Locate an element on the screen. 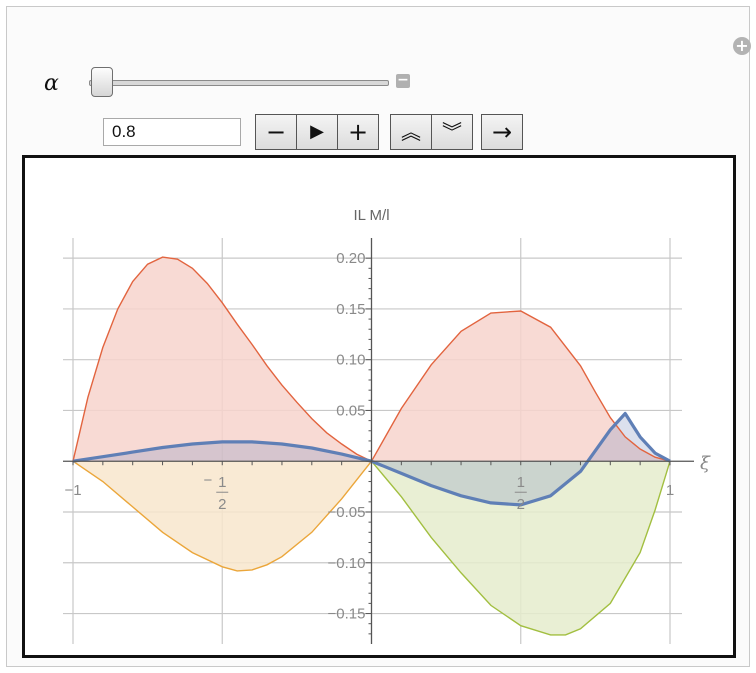 This screenshot has height=673, width=756. alpha-parameter-label: α is located at coordinates (51, 83).